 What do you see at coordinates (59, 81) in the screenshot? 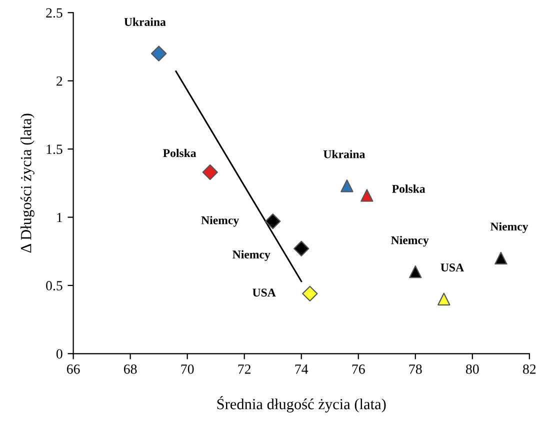
I see `y-tick-label: 2` at bounding box center [59, 81].